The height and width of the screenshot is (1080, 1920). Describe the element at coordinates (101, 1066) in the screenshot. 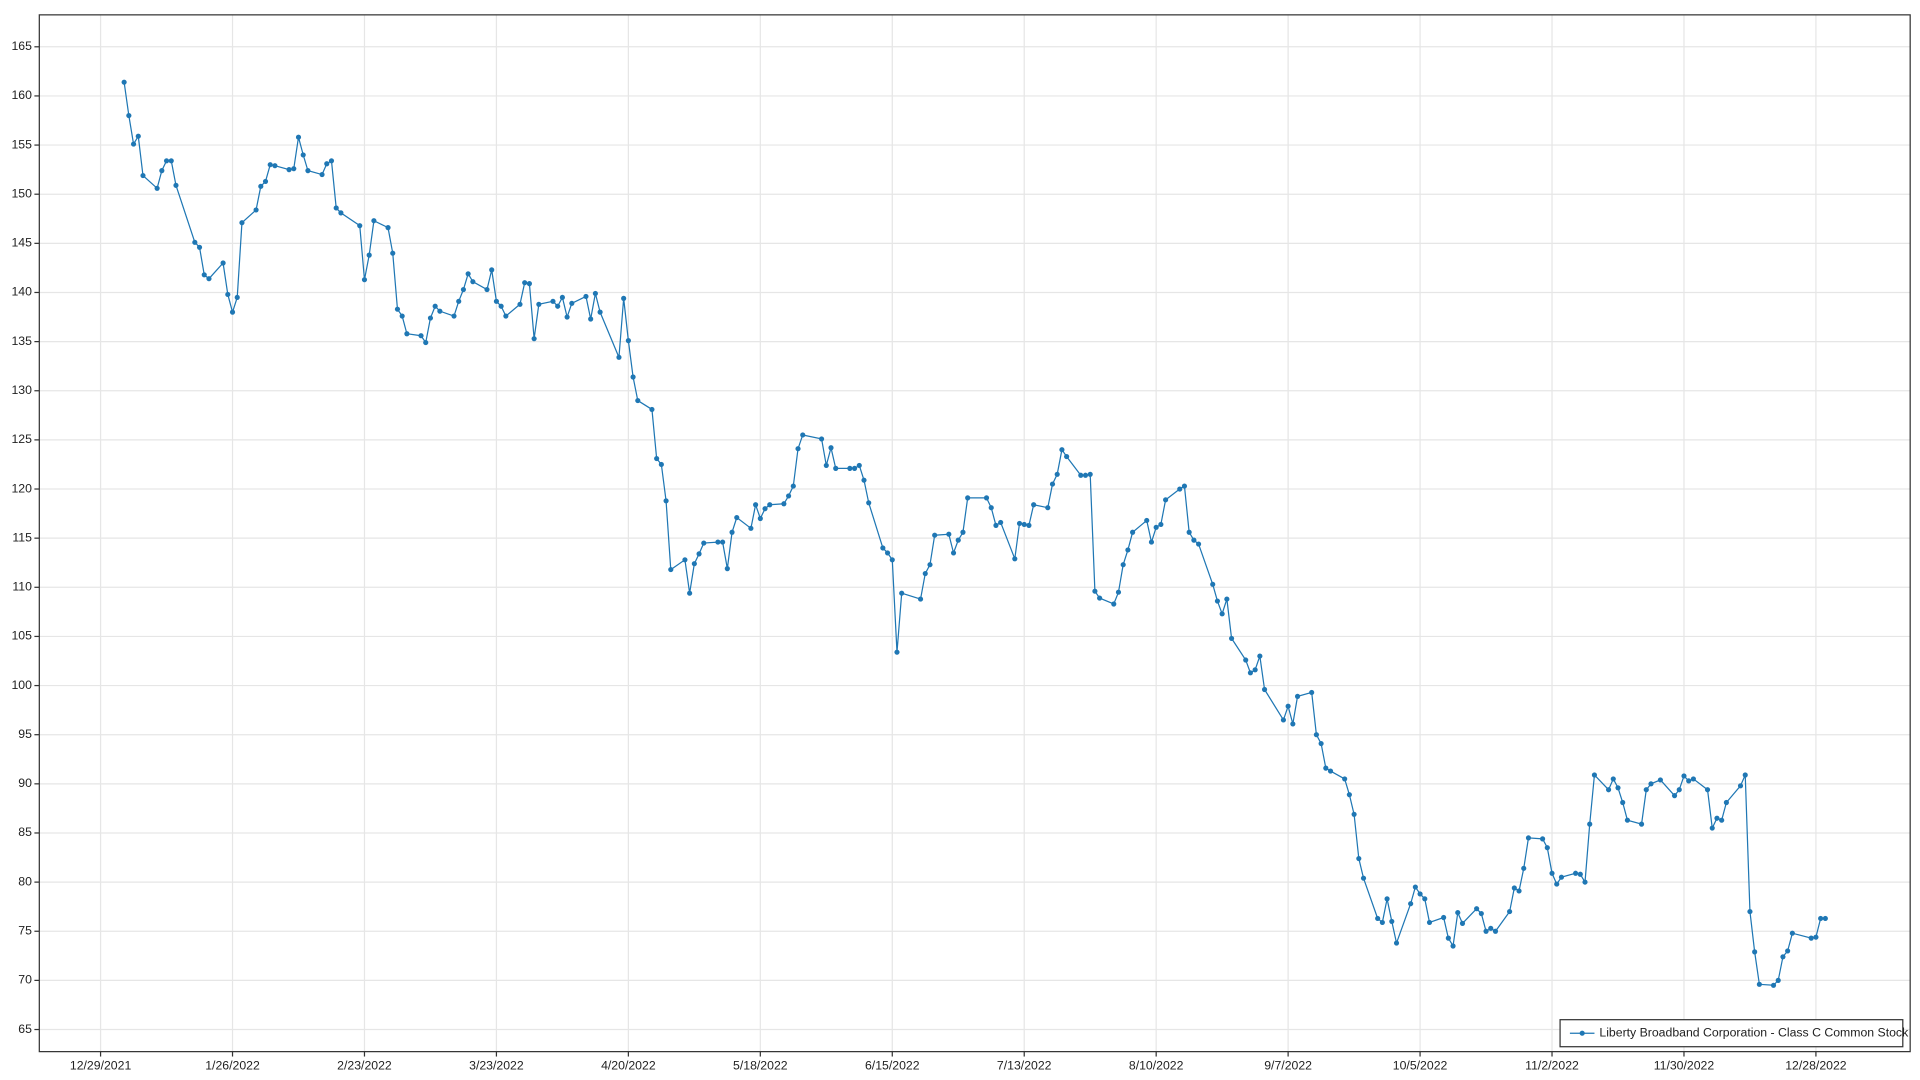

I see `x-tick-label: 12/29/2021` at that location.